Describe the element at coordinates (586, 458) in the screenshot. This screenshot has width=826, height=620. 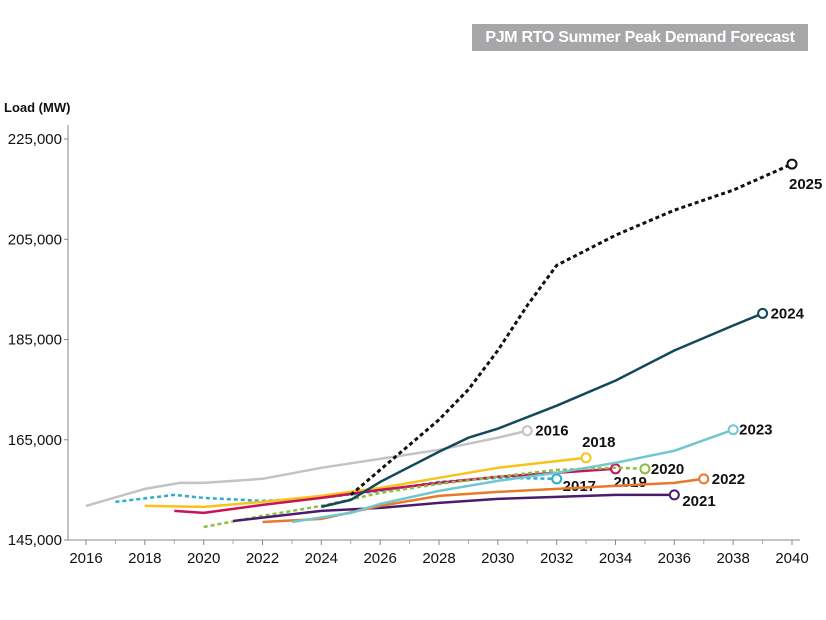
I see `series-end-marker-2018` at that location.